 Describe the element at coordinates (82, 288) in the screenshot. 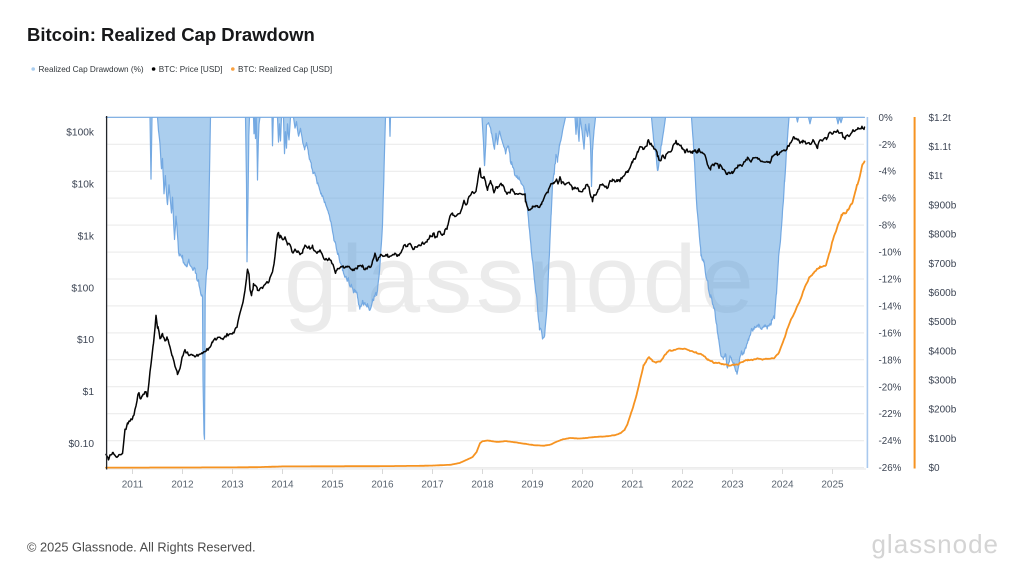

I see `svg-text: $100` at that location.